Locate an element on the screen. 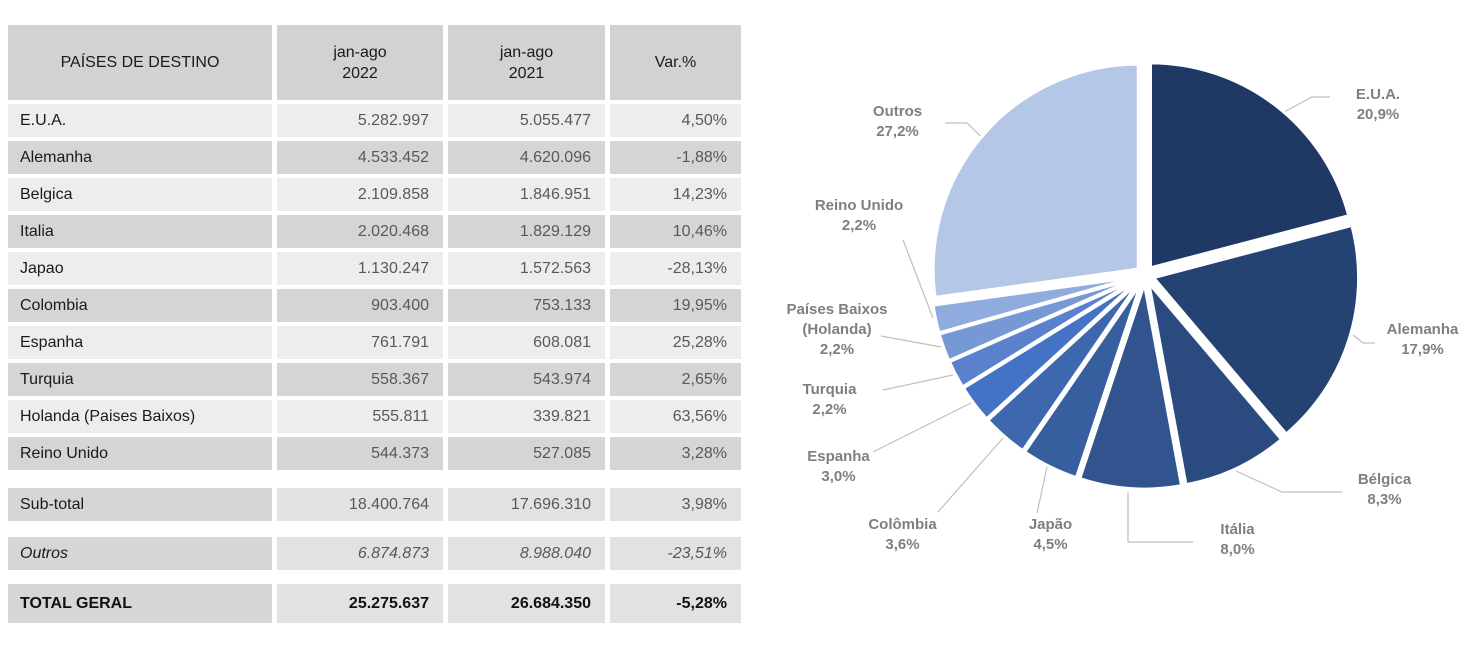 This screenshot has width=1468, height=655. header-paises-de-destino: PAÍSES DE DESTINO is located at coordinates (140, 62).